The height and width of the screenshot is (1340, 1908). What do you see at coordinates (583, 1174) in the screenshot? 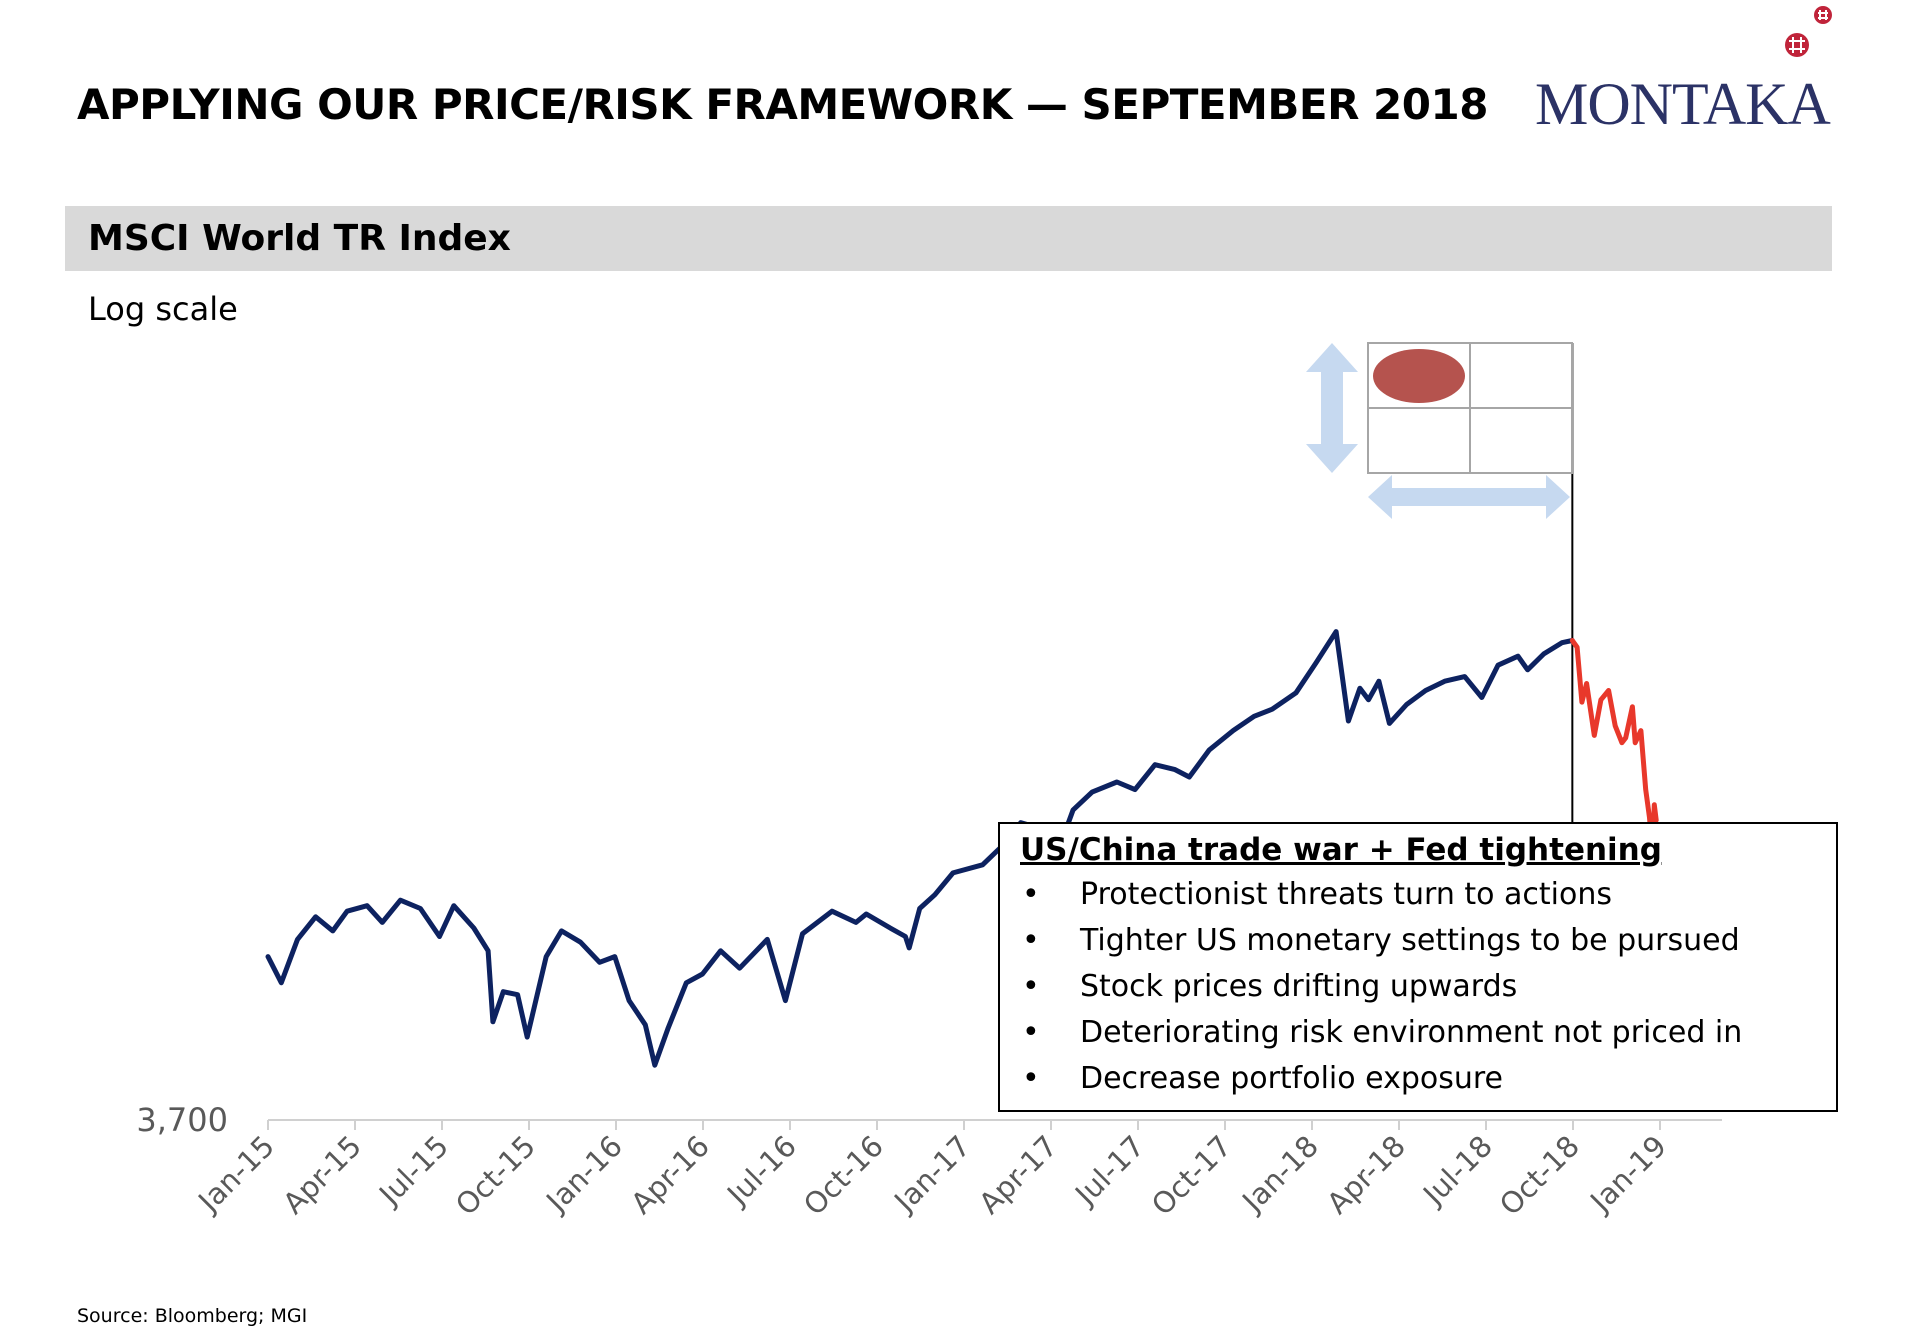
I see `x-tick-label: Jan-16` at bounding box center [583, 1174].